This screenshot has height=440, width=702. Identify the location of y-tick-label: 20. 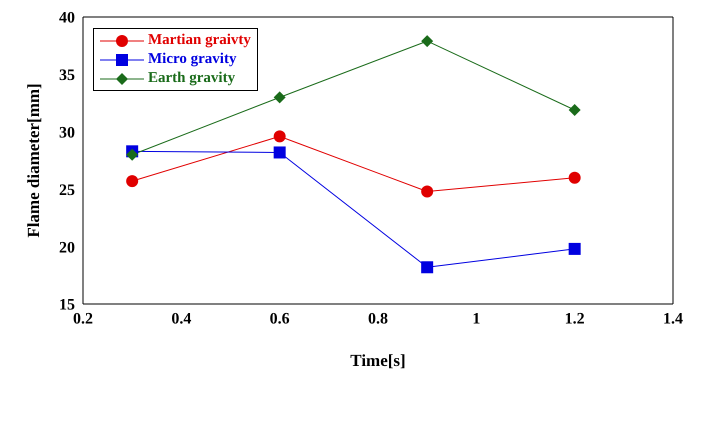
(67, 247).